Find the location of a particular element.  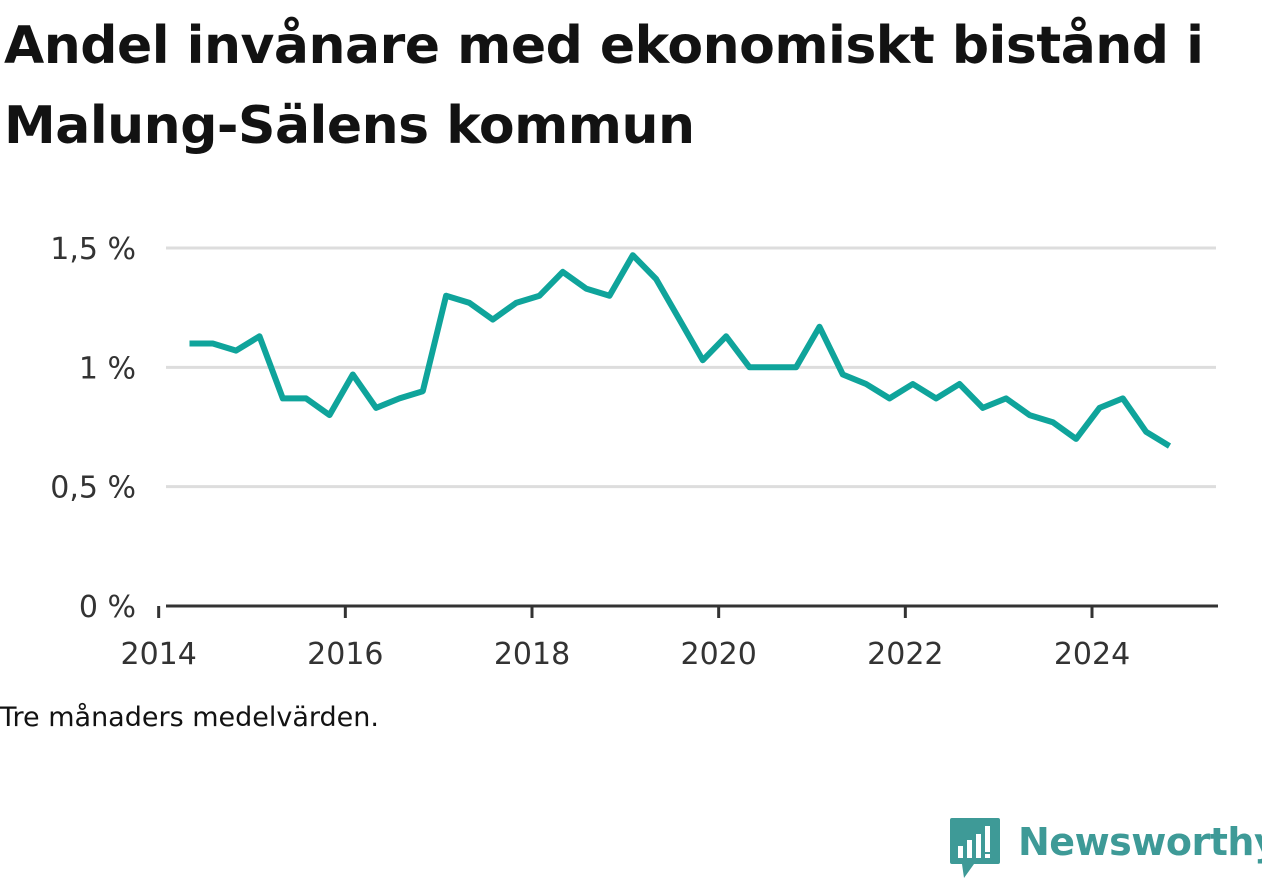

x-axis-tick-labels: 2014 2016 2018 2020 2022 2024 is located at coordinates (625, 654).